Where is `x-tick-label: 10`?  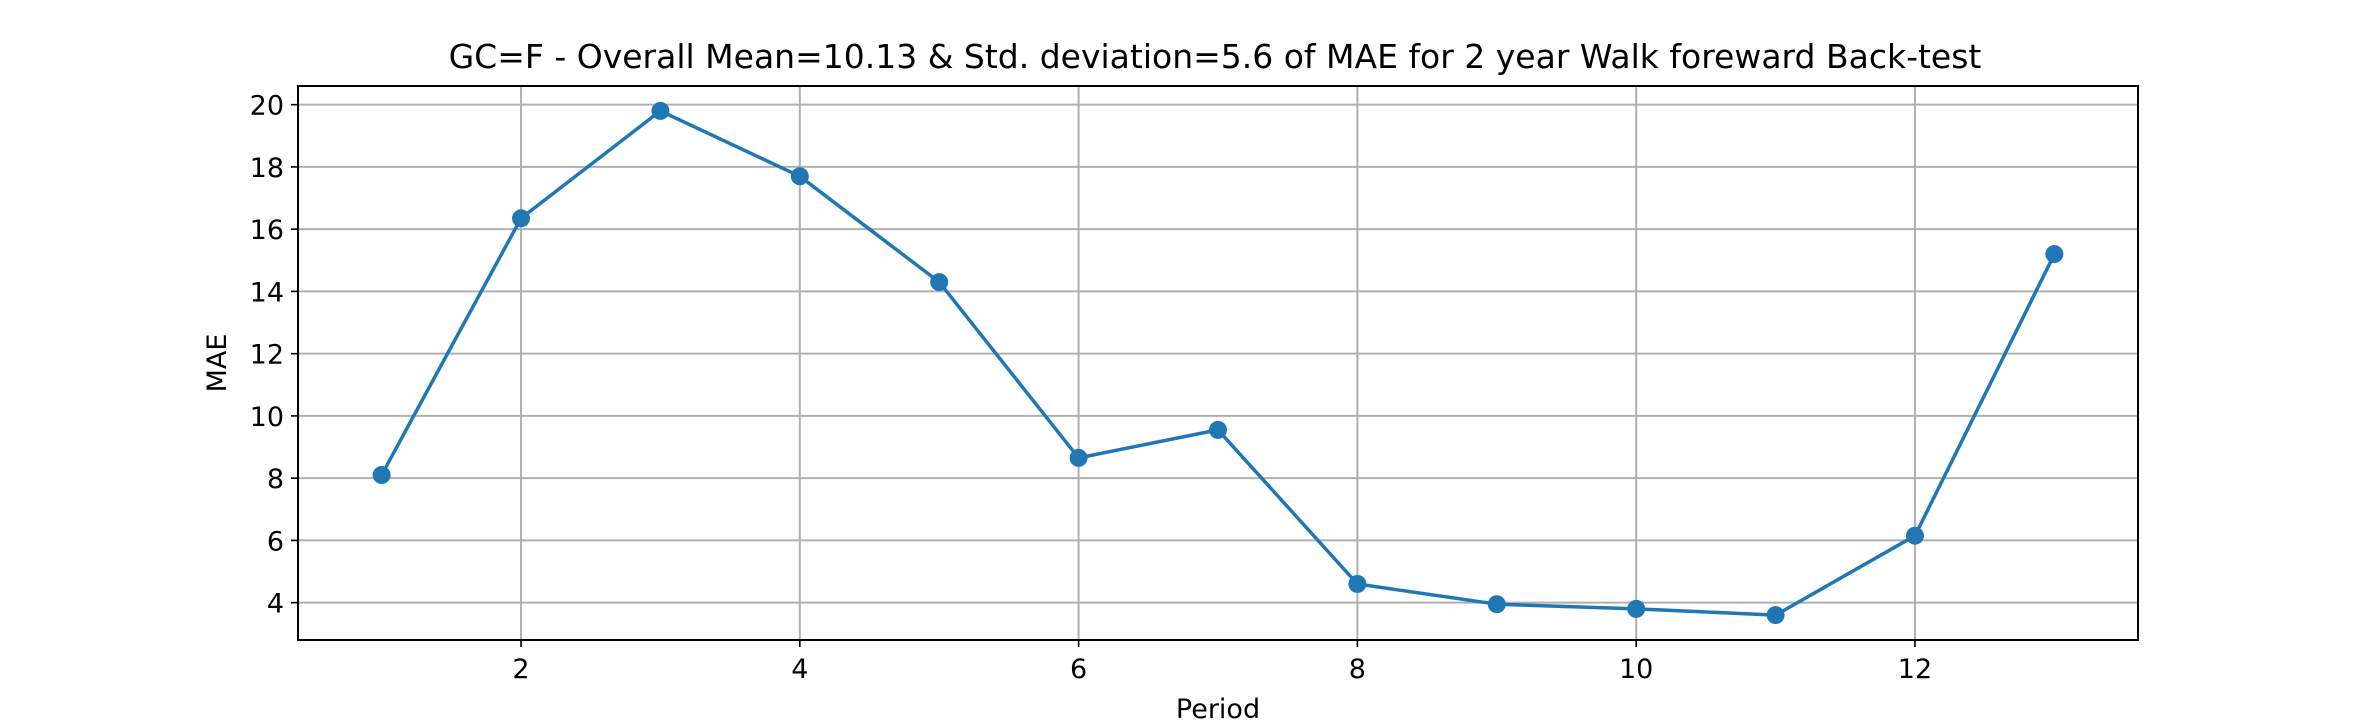
x-tick-label: 10 is located at coordinates (1636, 669).